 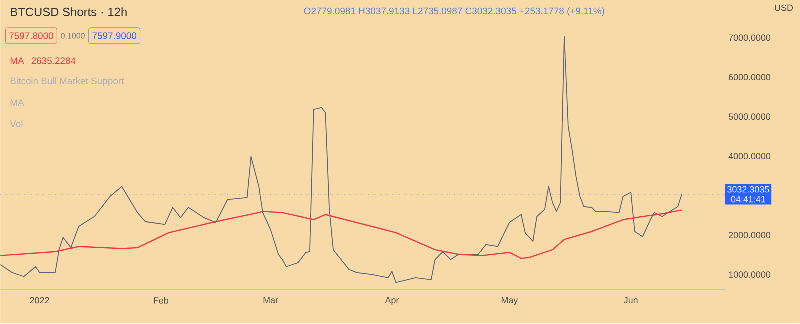 I want to click on annotation: 7597.9000, so click(x=114, y=36).